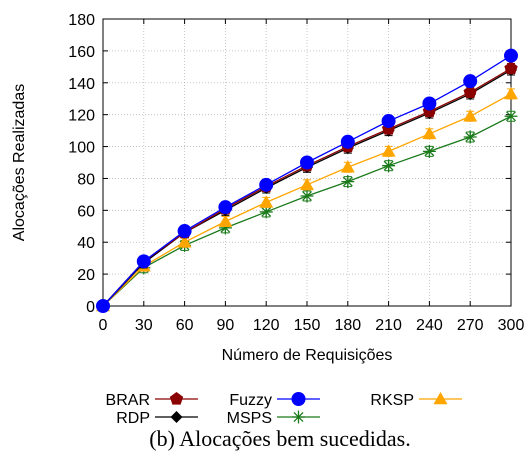 The image size is (530, 457). Describe the element at coordinates (81, 20) in the screenshot. I see `y-tick-label: 180` at that location.